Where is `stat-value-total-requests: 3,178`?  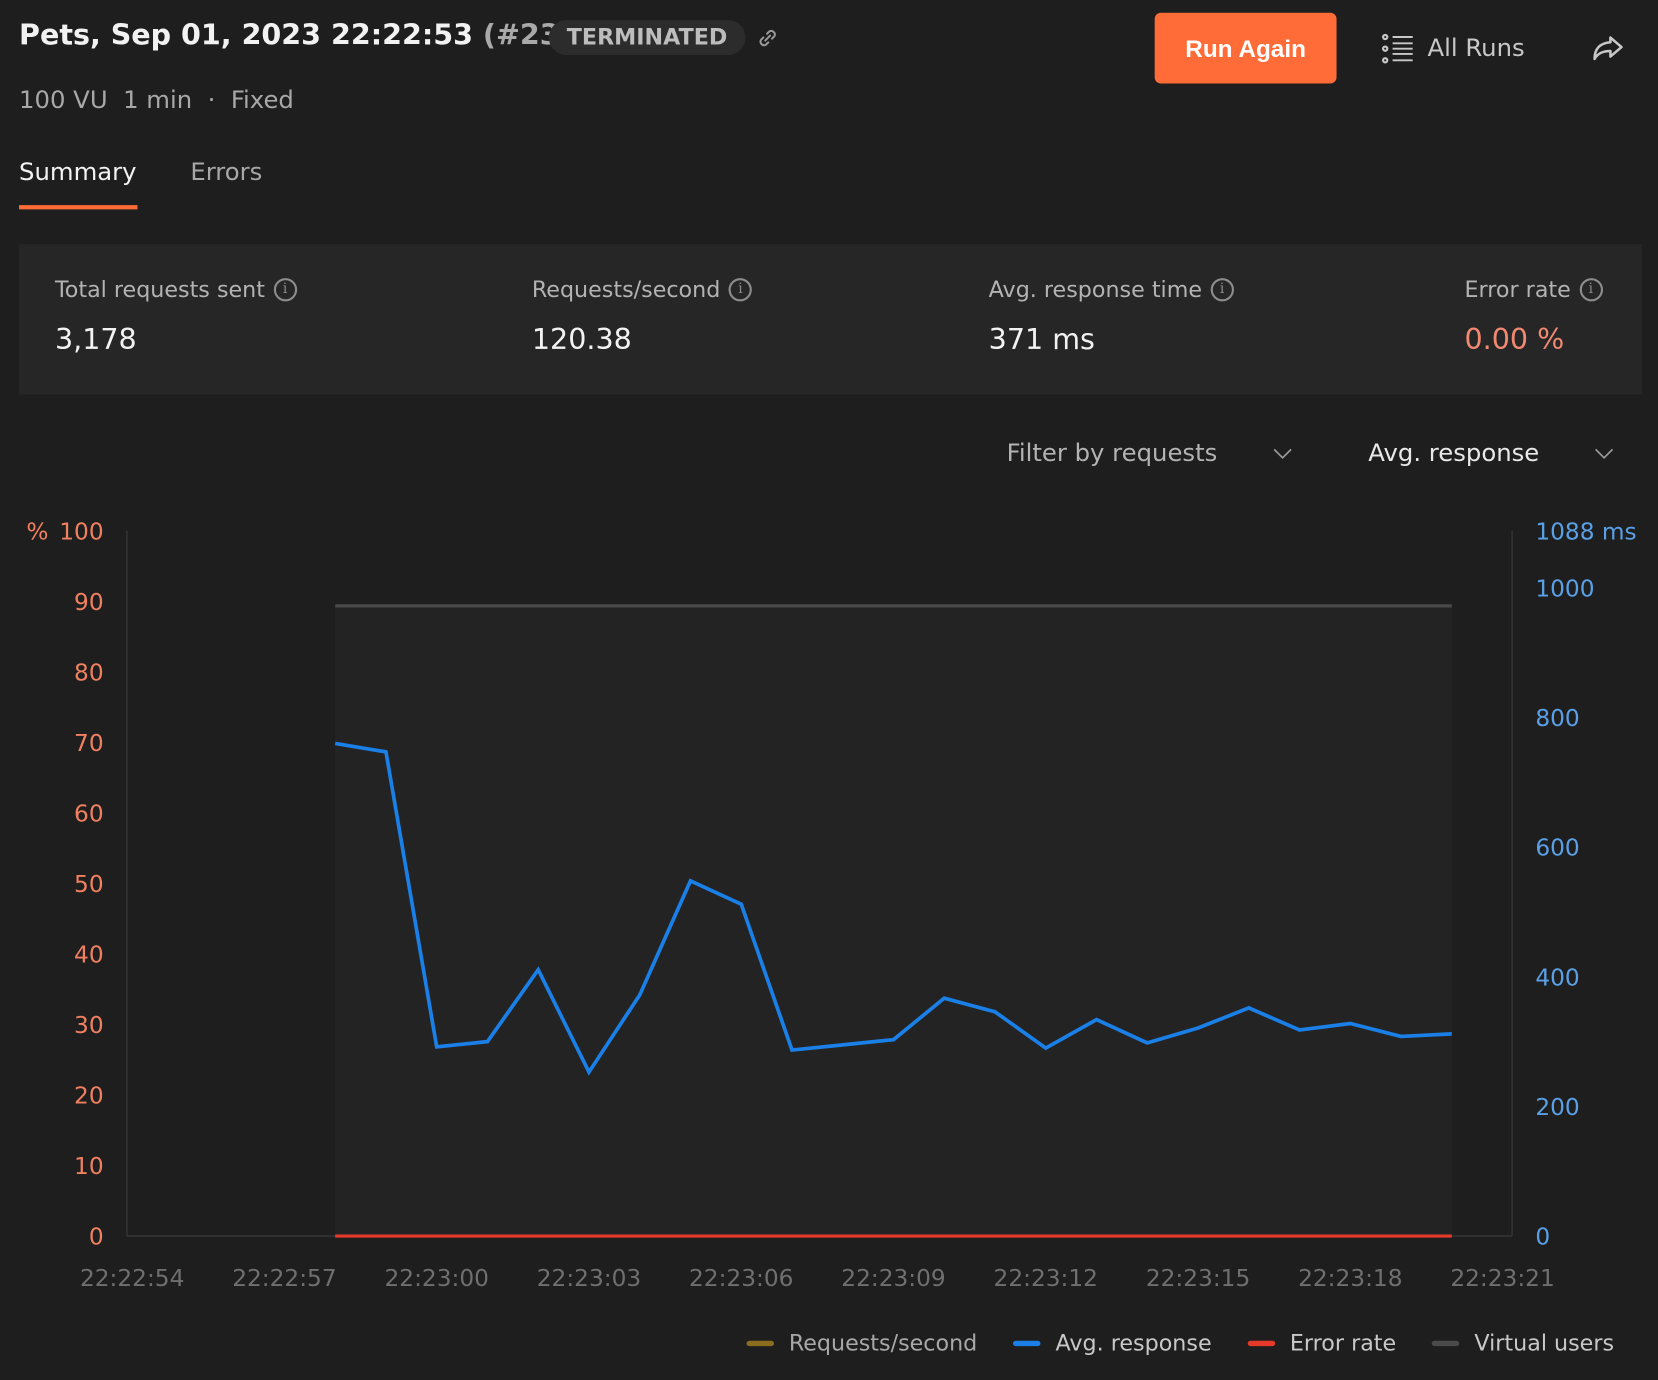
stat-value-total-requests: 3,178 is located at coordinates (95, 340).